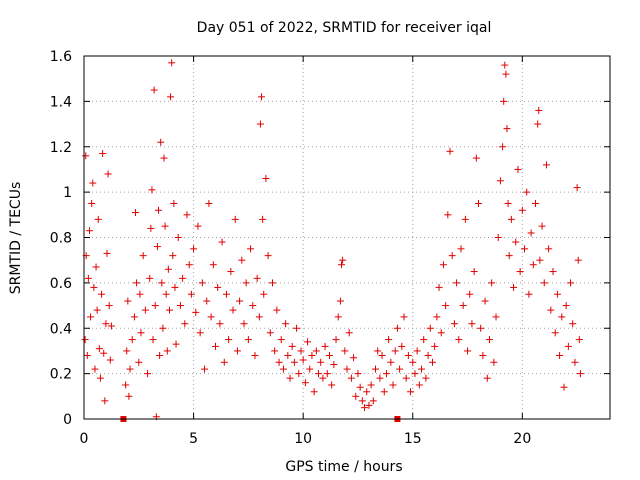  I want to click on y-tick-label: 0.8, so click(61, 239).